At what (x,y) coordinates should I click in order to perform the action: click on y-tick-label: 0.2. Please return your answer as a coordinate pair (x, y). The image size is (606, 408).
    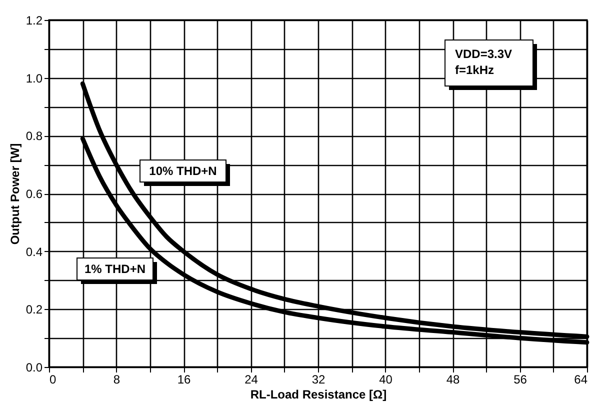
    Looking at the image, I should click on (34, 309).